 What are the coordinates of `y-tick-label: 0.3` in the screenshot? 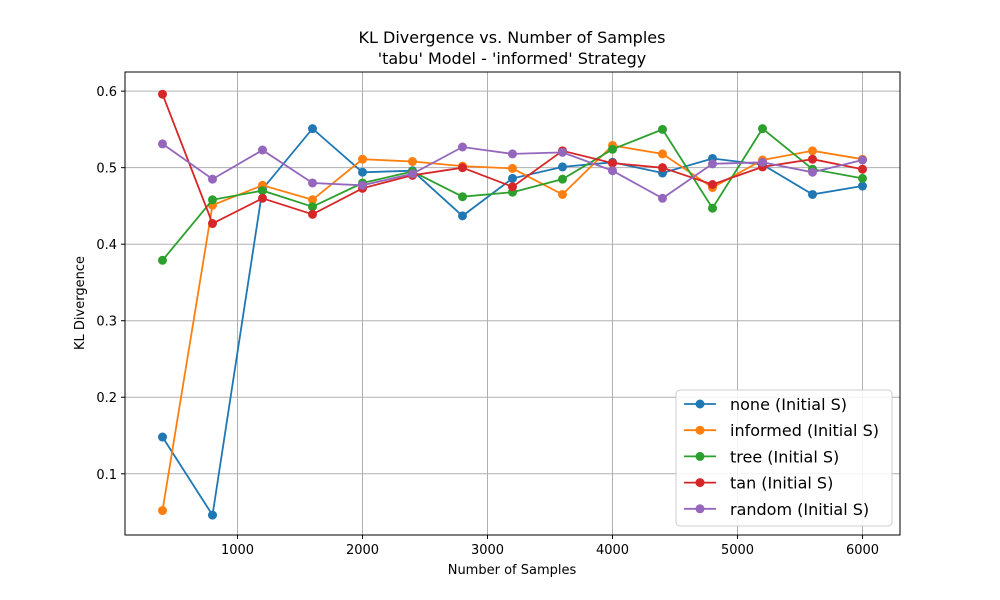 It's located at (106, 322).